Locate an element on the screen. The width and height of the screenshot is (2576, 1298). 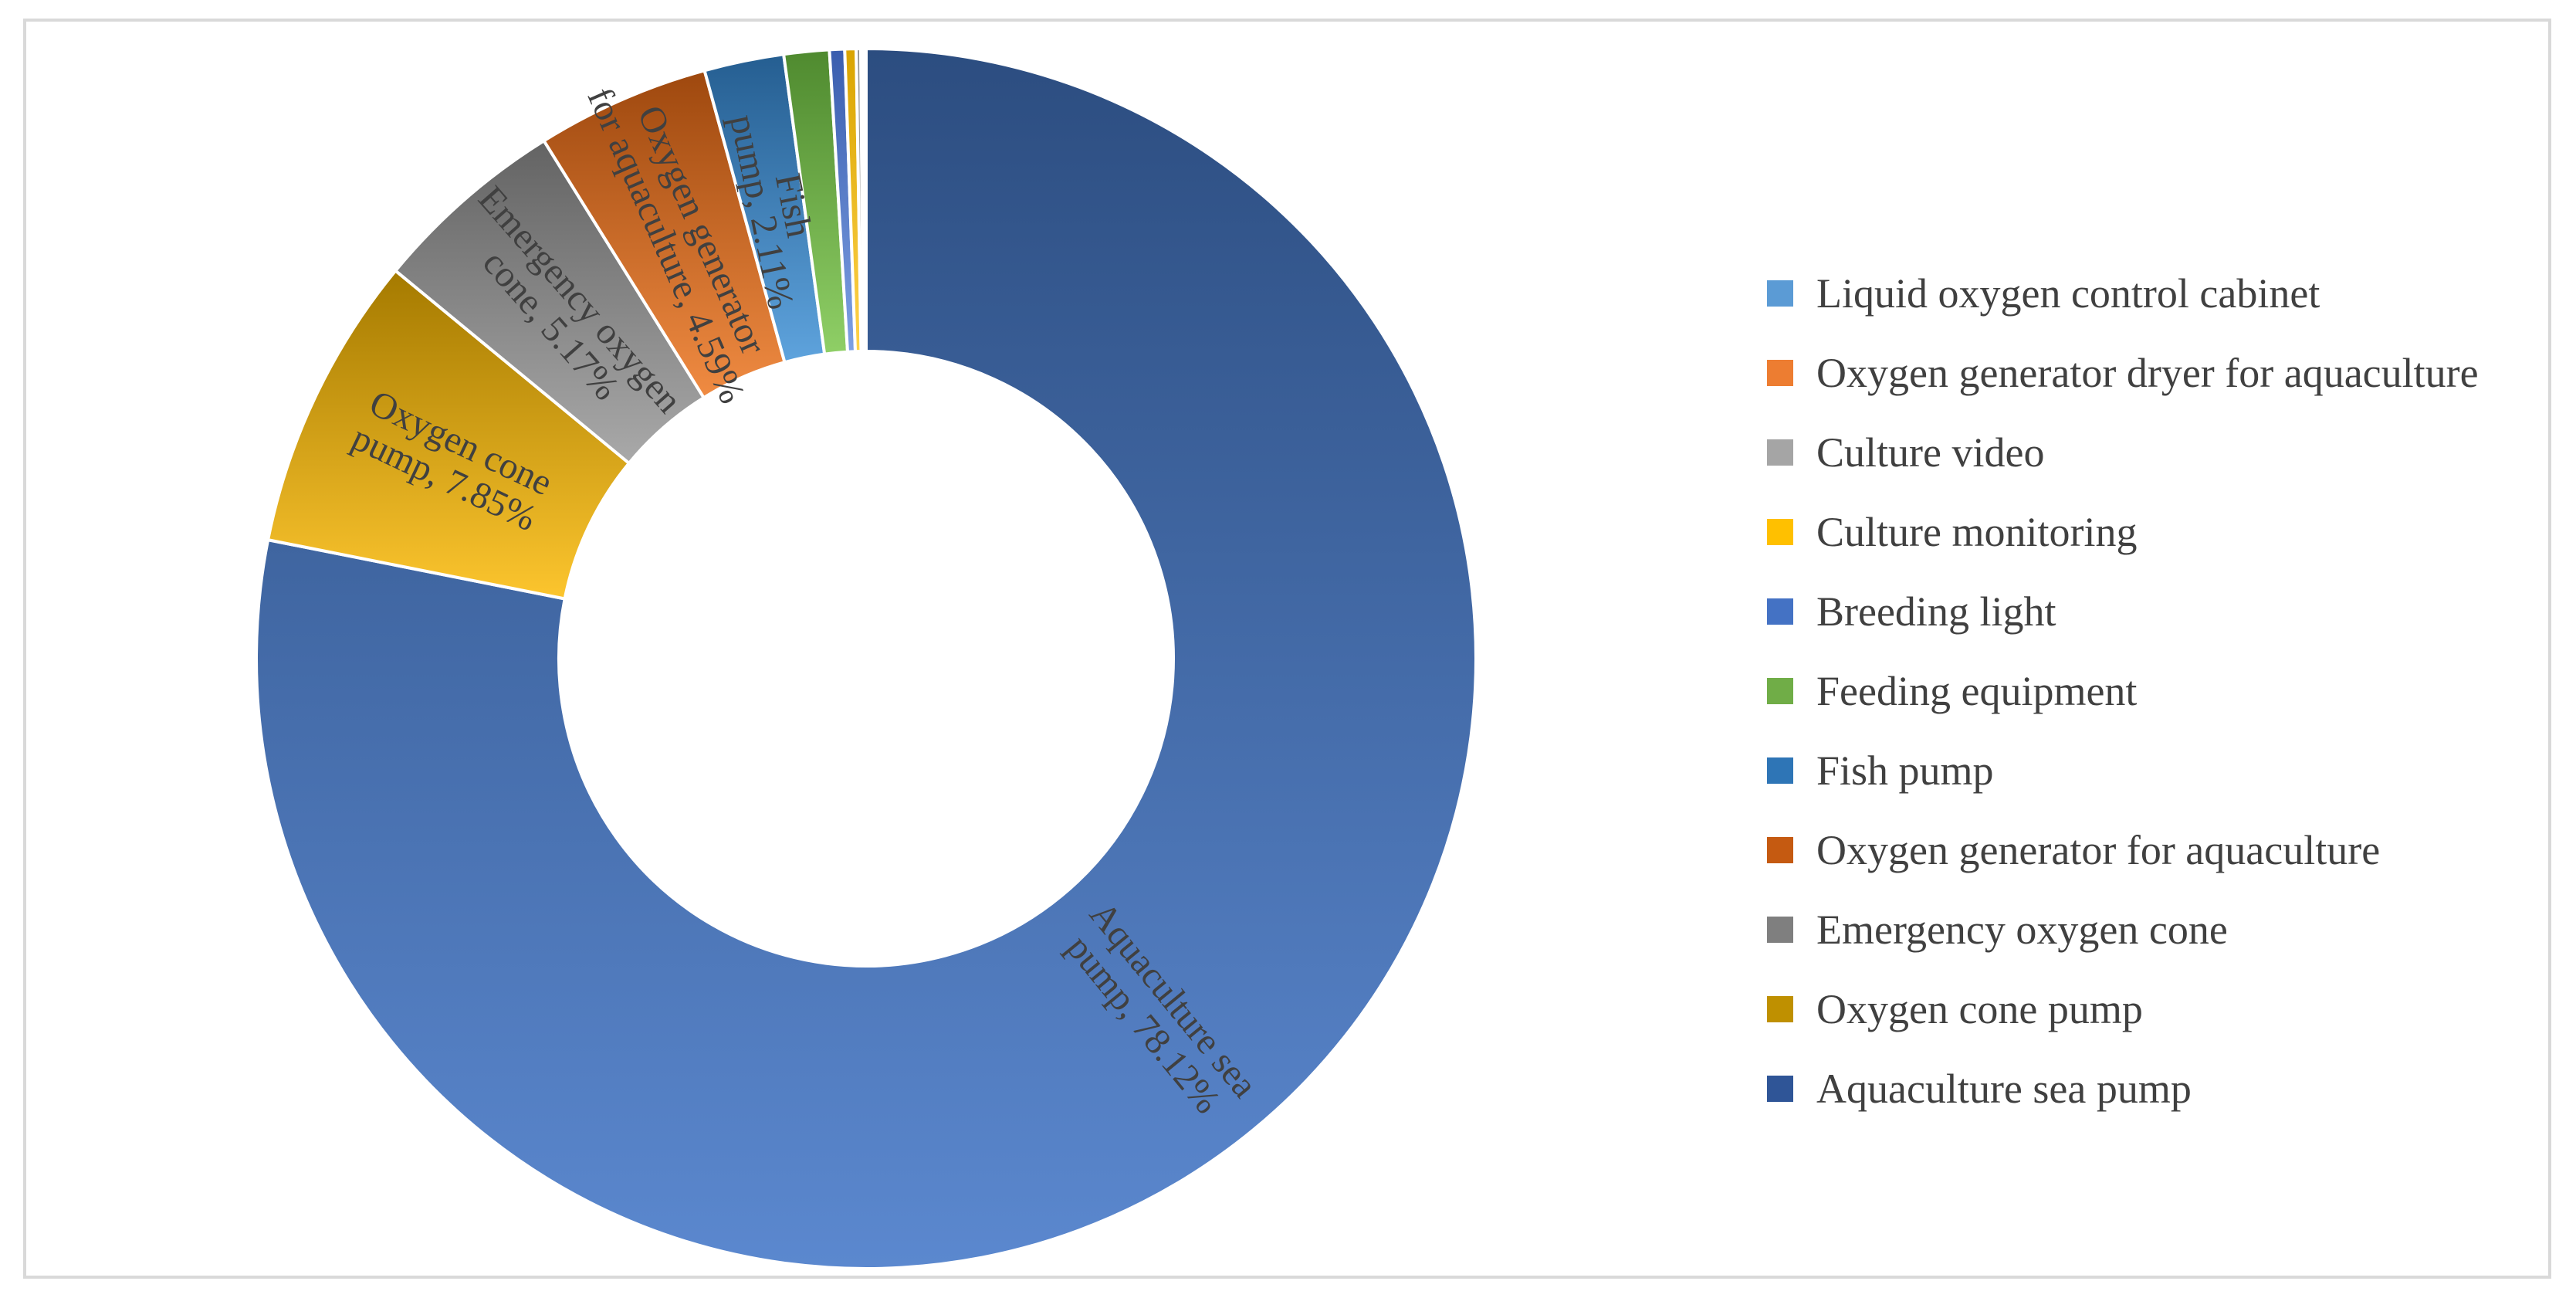
slice-liquid-oxygen-control-cabinet is located at coordinates (865, 200).